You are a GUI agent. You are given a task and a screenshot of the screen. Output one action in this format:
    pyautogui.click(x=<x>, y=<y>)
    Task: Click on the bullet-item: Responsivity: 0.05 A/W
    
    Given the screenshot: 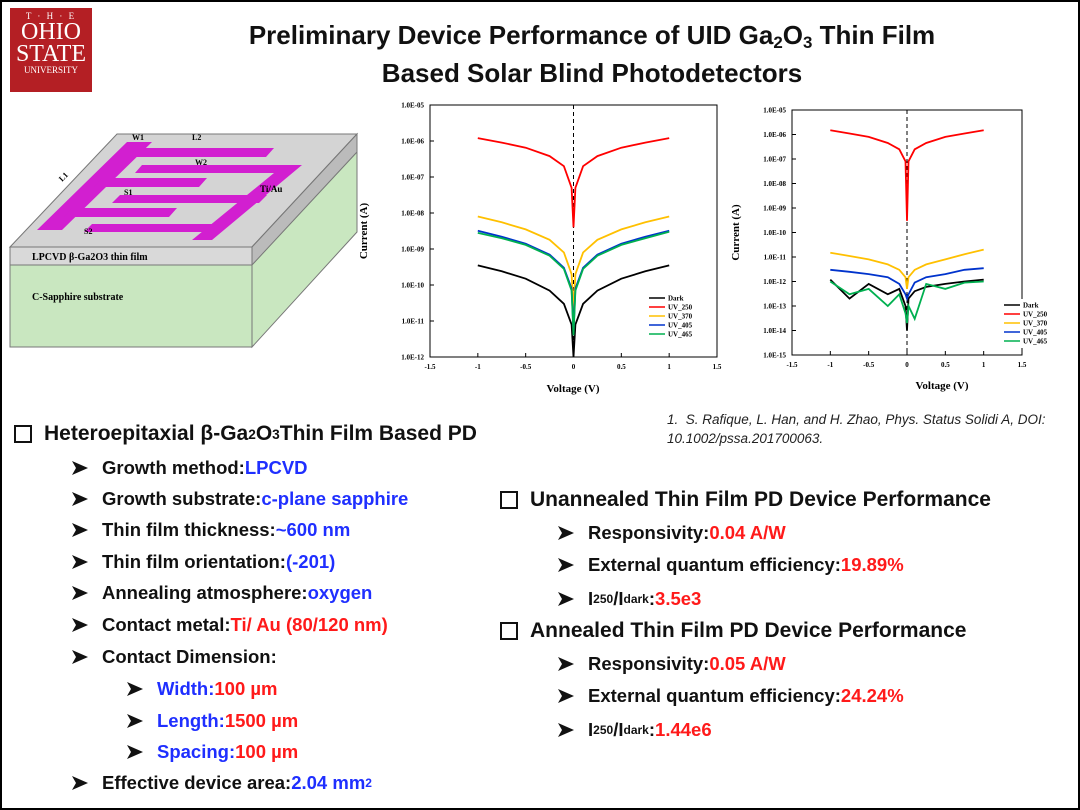 What is the action you would take?
    pyautogui.click(x=672, y=664)
    